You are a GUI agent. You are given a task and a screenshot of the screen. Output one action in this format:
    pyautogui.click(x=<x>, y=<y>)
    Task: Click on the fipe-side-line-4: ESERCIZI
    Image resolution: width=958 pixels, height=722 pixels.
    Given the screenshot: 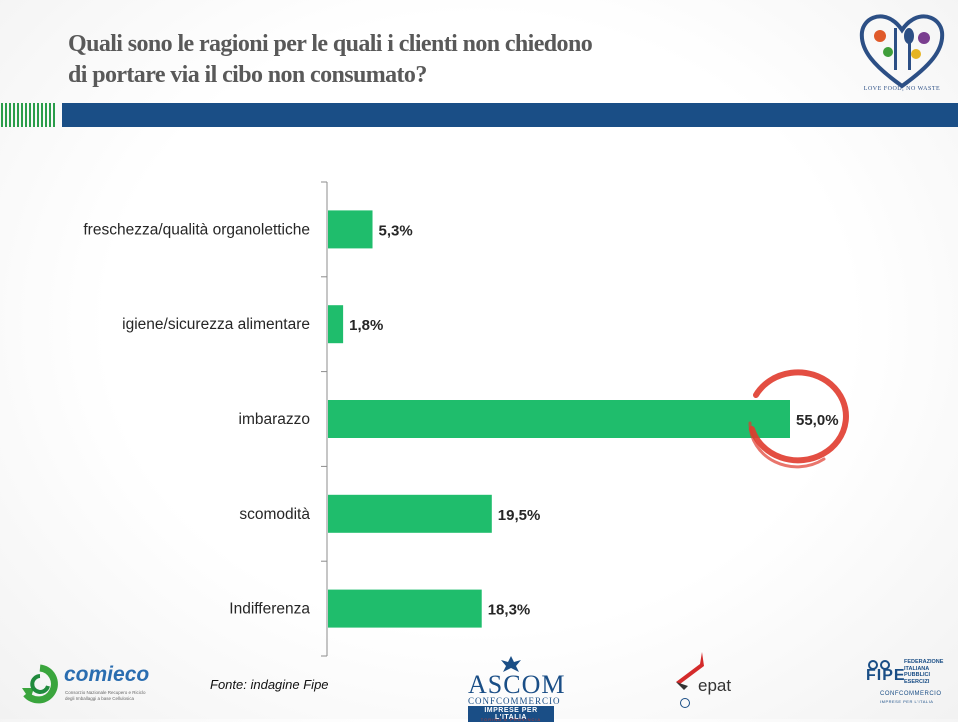 What is the action you would take?
    pyautogui.click(x=917, y=681)
    